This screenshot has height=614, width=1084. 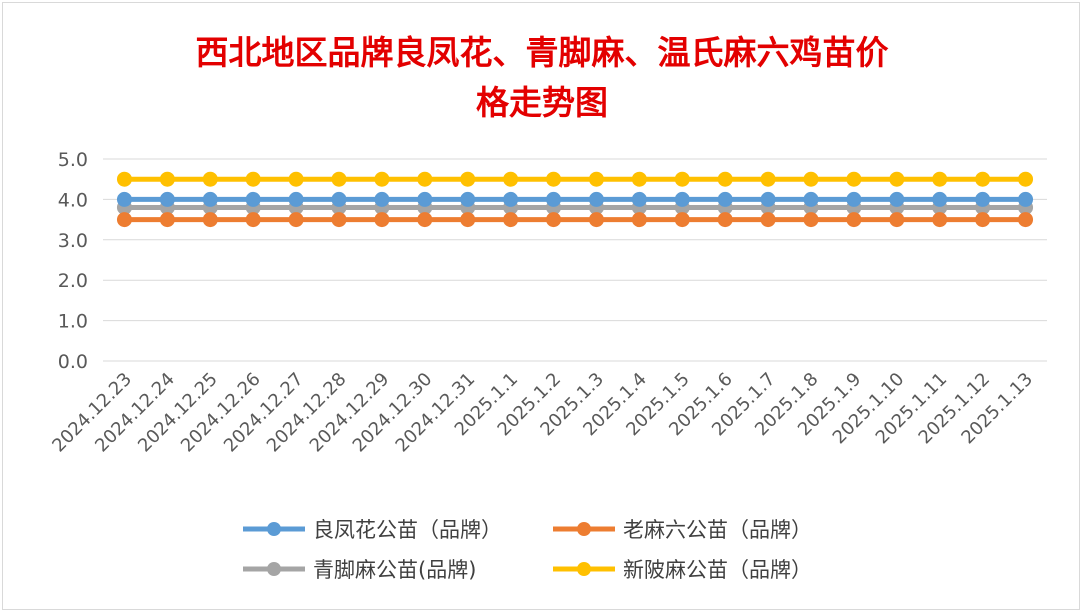 I want to click on legend-entry: 老麻六公苗（品牌）, so click(x=682, y=530).